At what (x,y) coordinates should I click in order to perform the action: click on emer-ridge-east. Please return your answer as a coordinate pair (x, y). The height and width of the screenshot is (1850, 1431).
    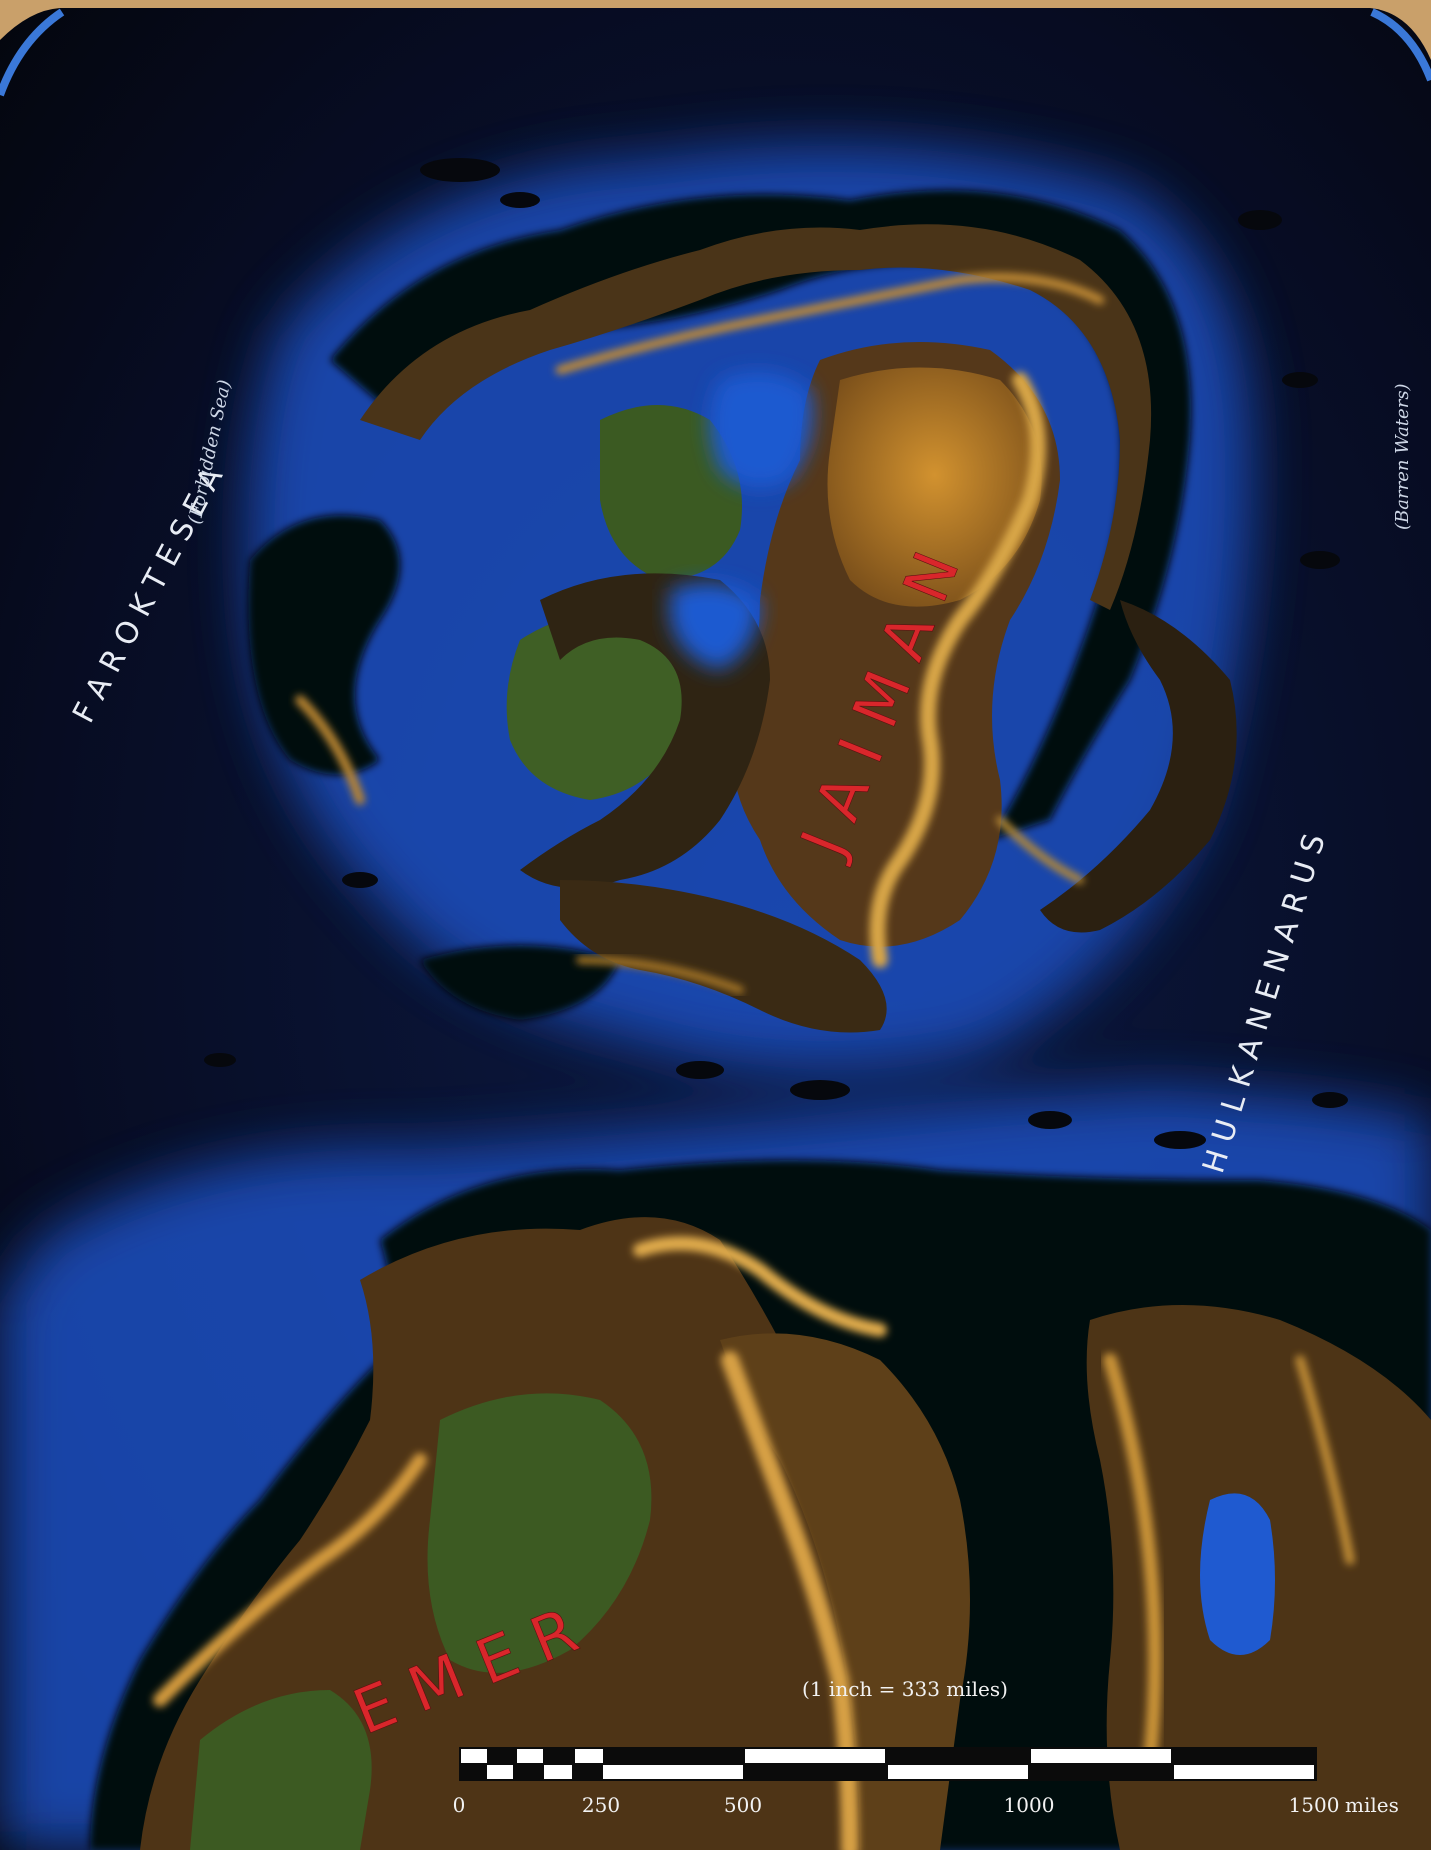
    Looking at the image, I should click on (1132, 1560).